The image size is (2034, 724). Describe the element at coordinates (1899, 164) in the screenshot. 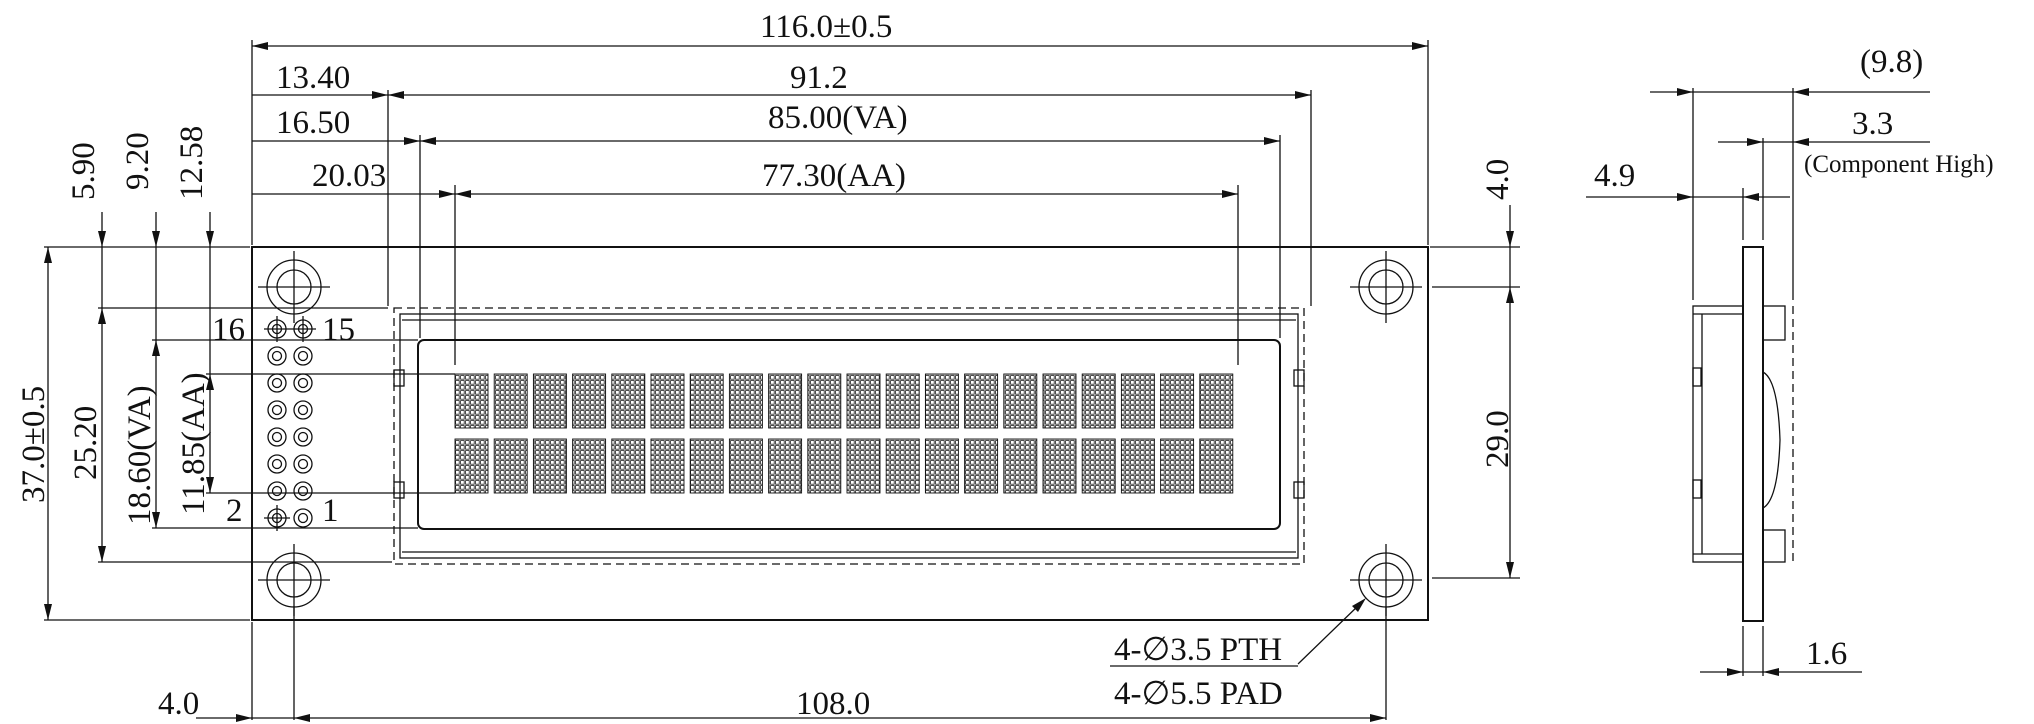

I see `component-height-note: (Component High)` at that location.